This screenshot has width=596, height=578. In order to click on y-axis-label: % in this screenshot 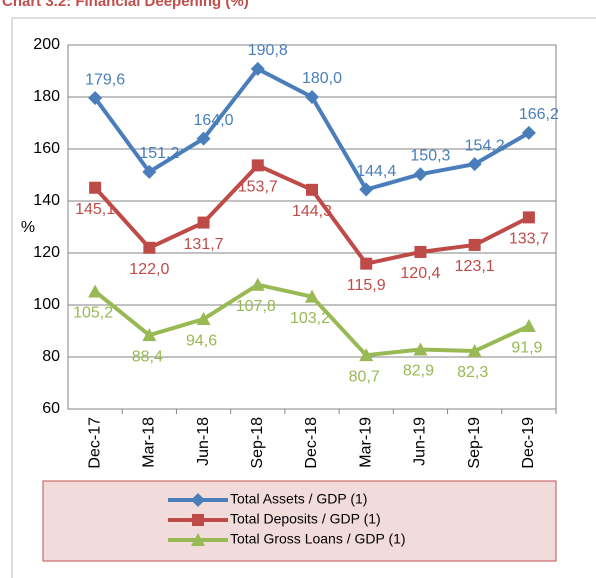, I will do `click(28, 227)`.